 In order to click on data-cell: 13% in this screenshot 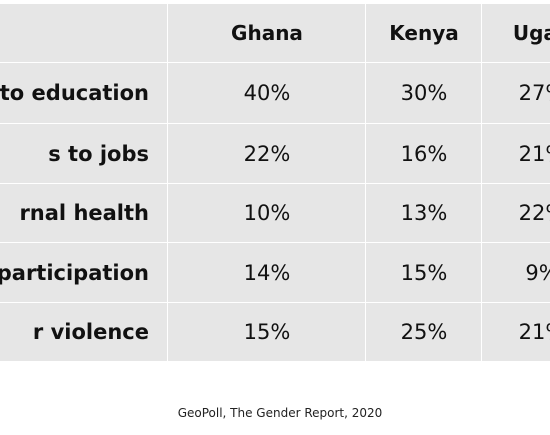, I will do `click(424, 213)`.